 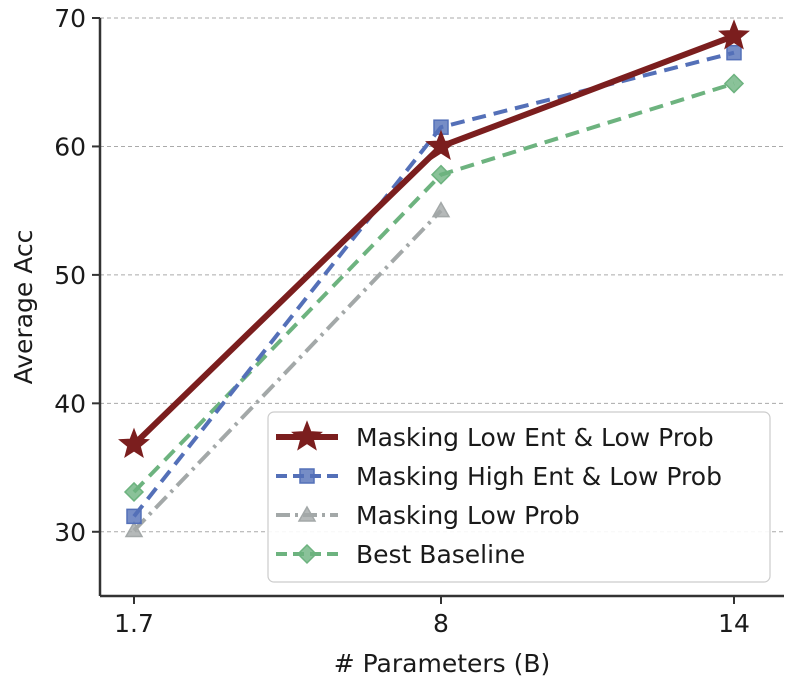 What do you see at coordinates (70, 275) in the screenshot?
I see `y-tick-label-50: 50` at bounding box center [70, 275].